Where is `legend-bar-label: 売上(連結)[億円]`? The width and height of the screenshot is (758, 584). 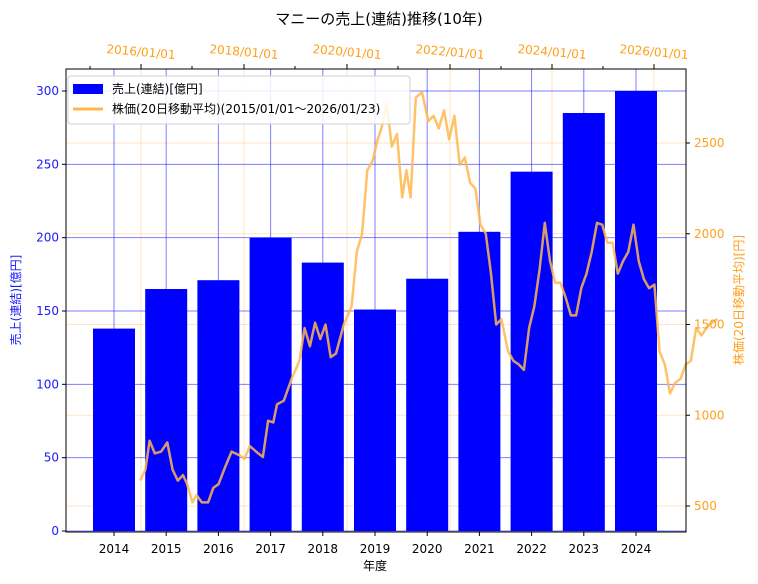 legend-bar-label: 売上(連結)[億円] is located at coordinates (157, 88).